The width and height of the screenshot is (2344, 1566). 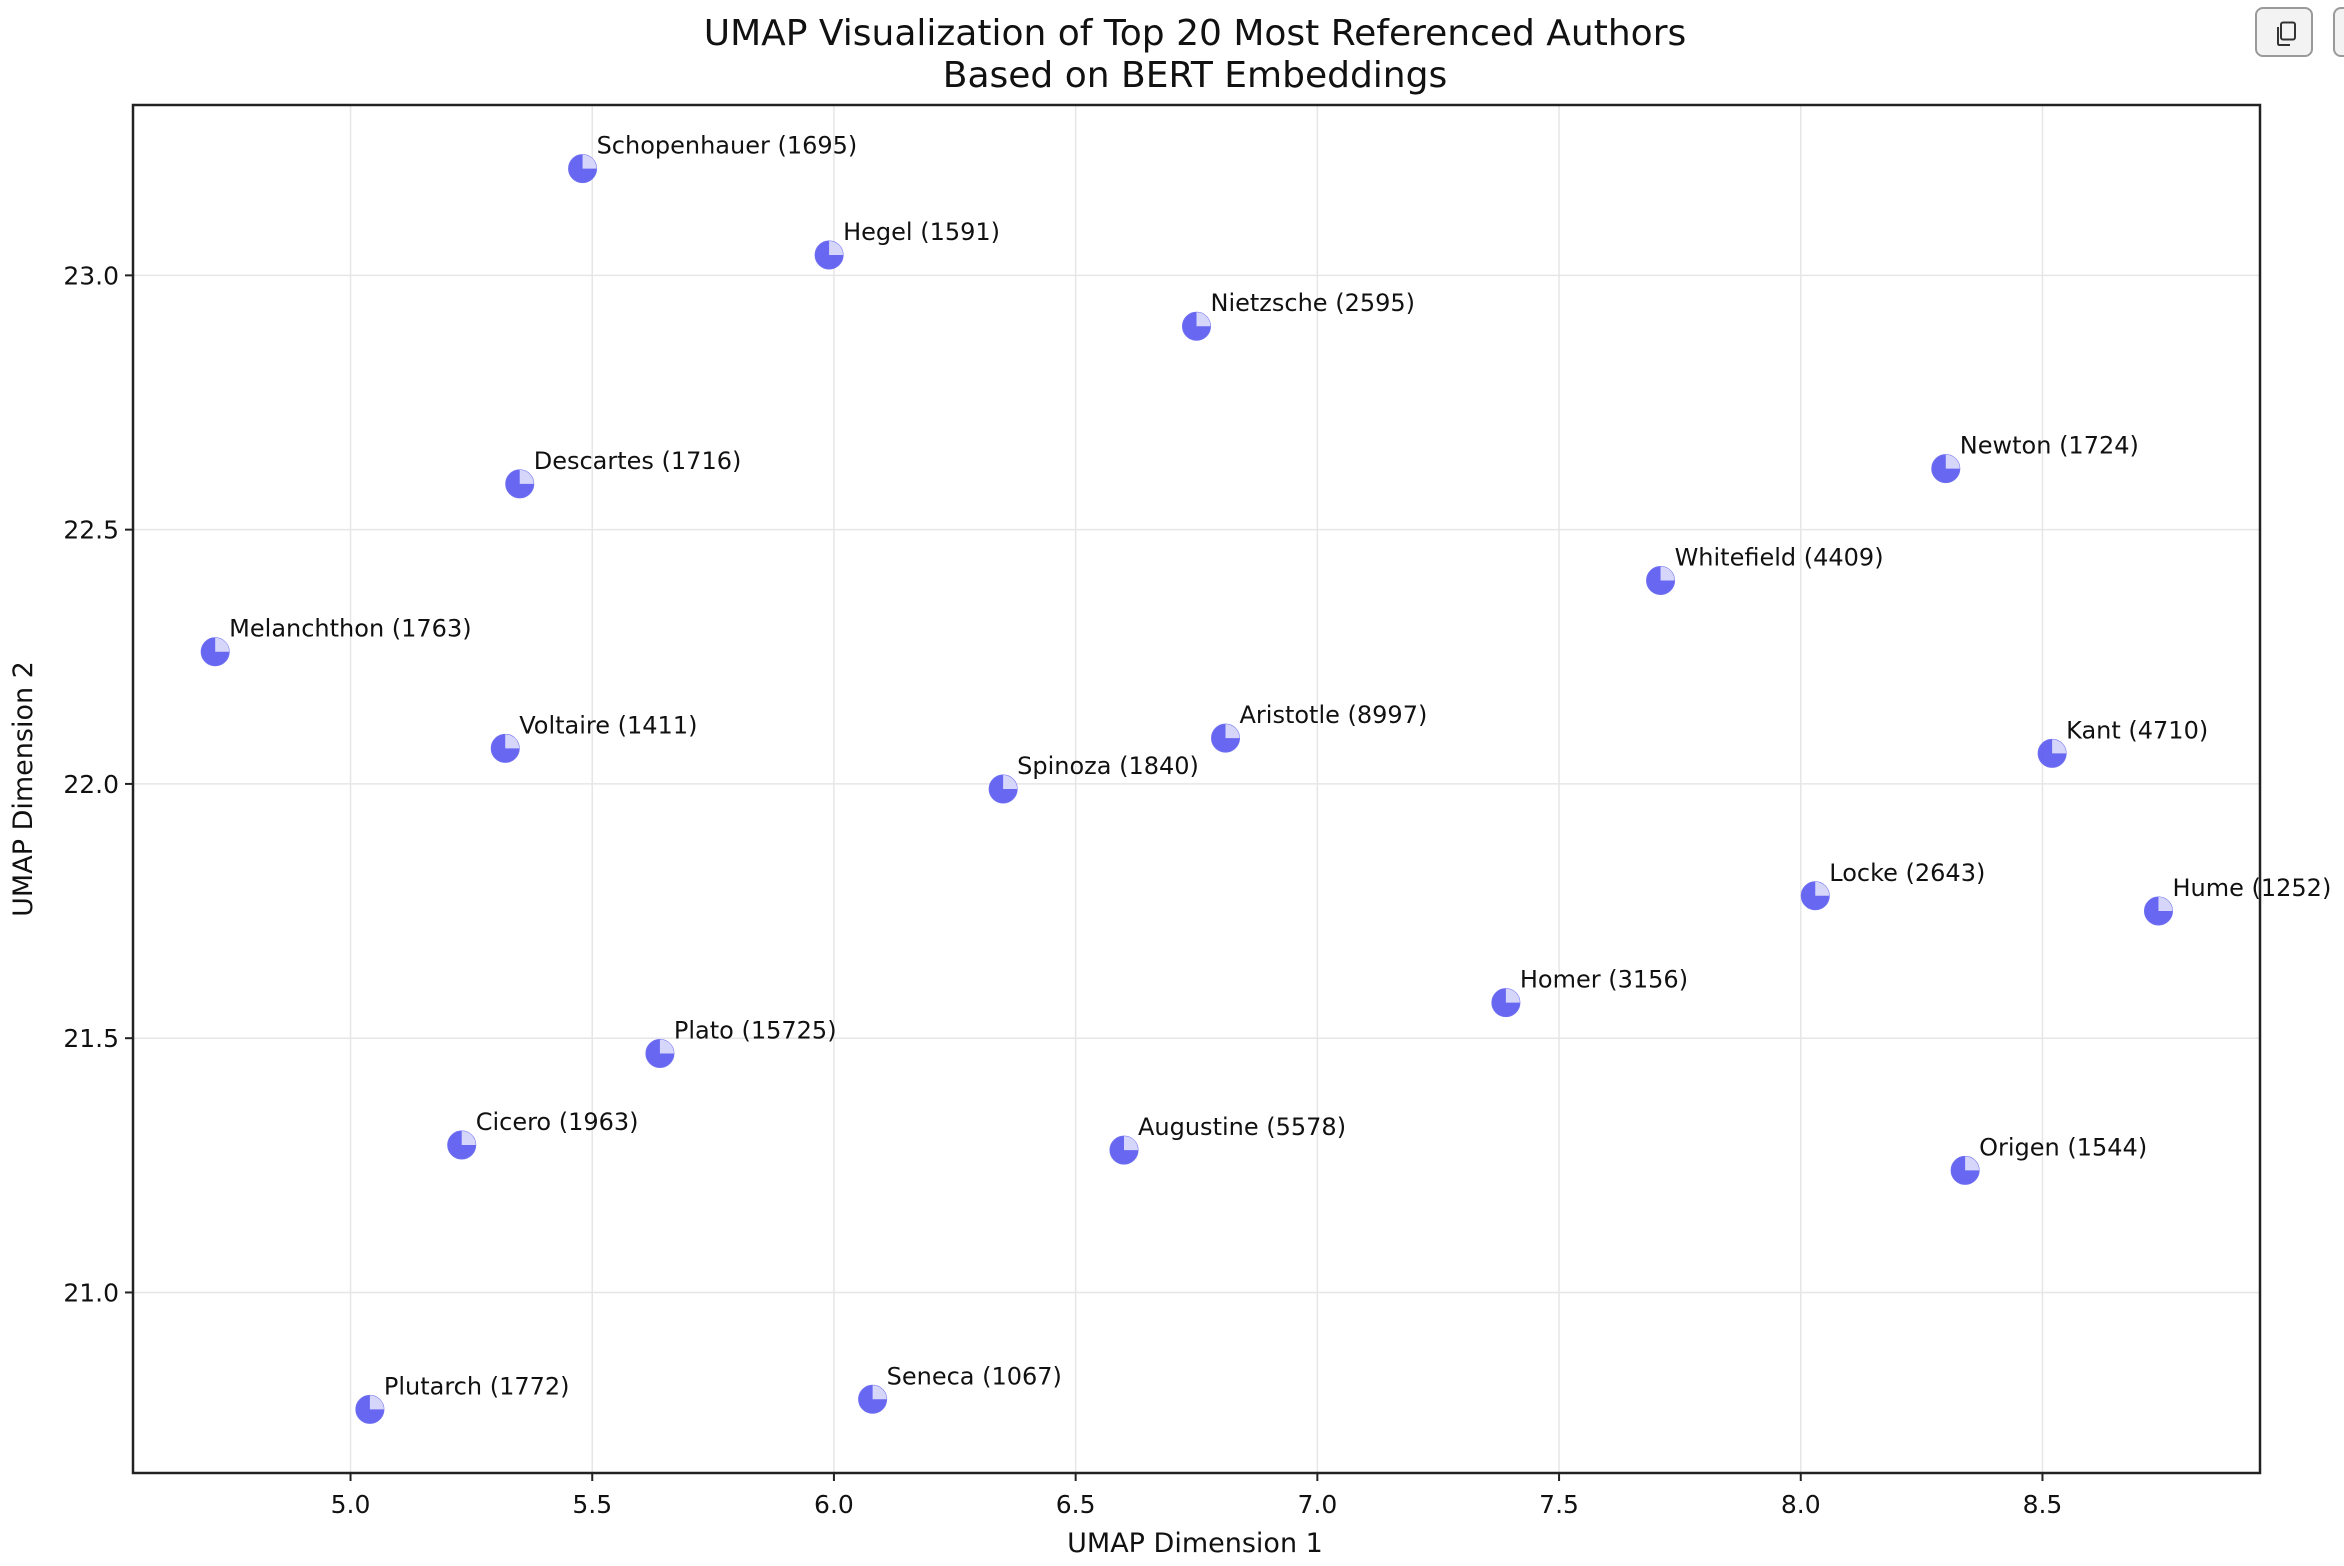 What do you see at coordinates (351, 1504) in the screenshot?
I see `x-tick-label: 5.0` at bounding box center [351, 1504].